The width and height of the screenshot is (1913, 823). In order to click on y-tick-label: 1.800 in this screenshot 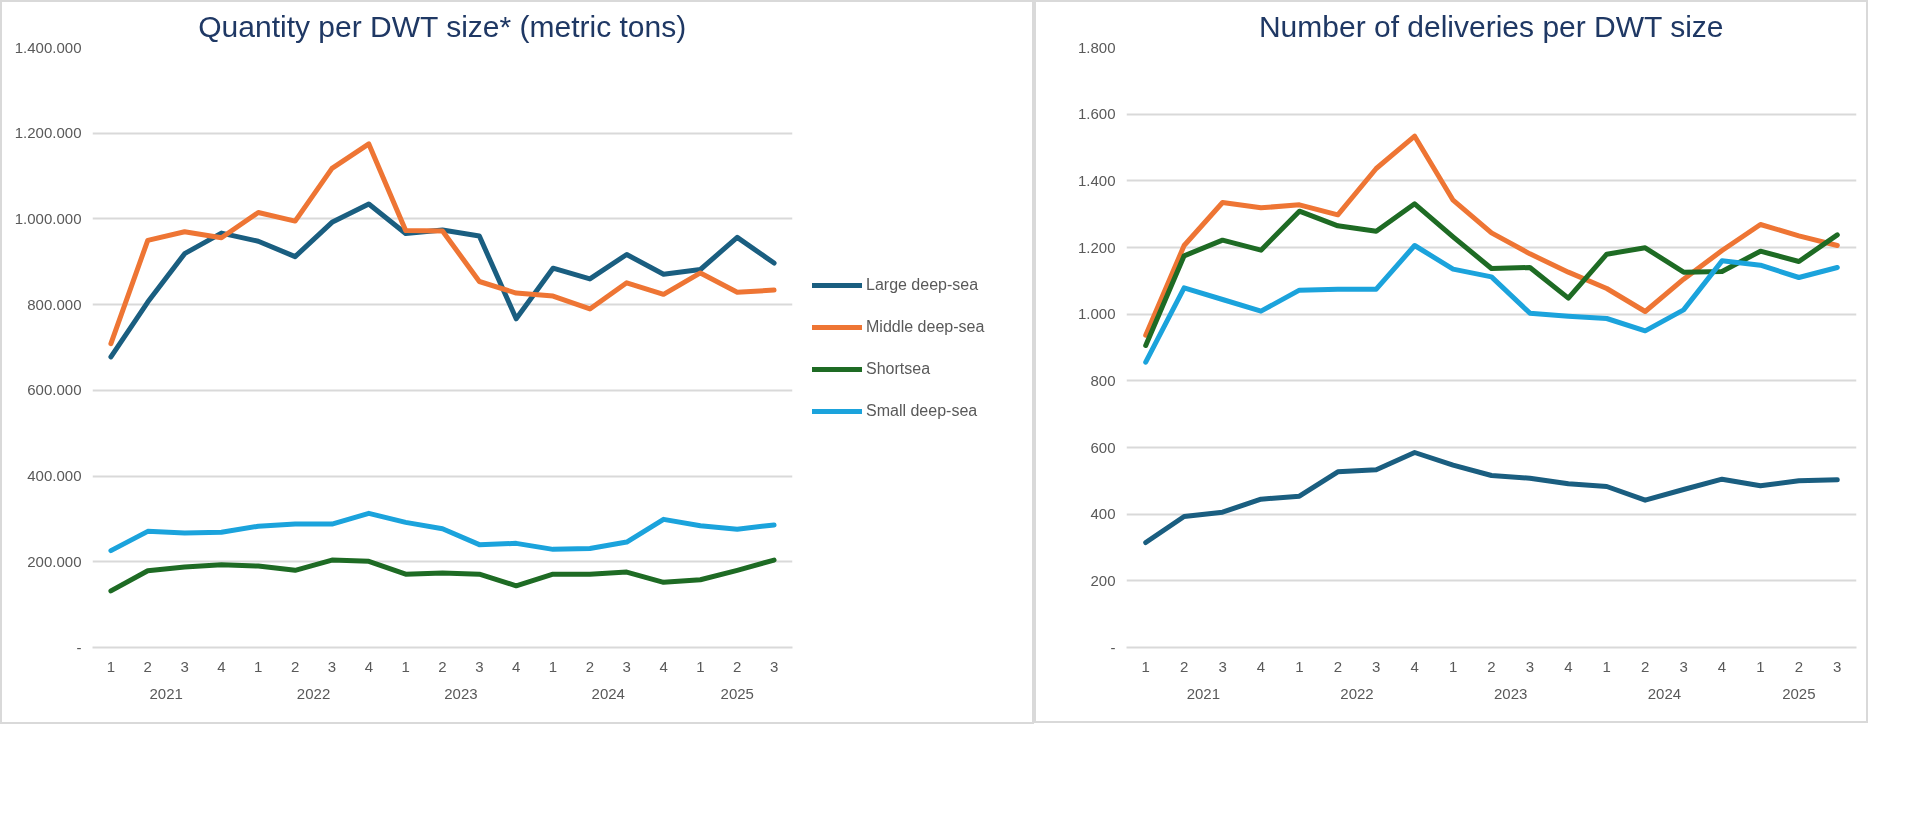, I will do `click(1096, 47)`.